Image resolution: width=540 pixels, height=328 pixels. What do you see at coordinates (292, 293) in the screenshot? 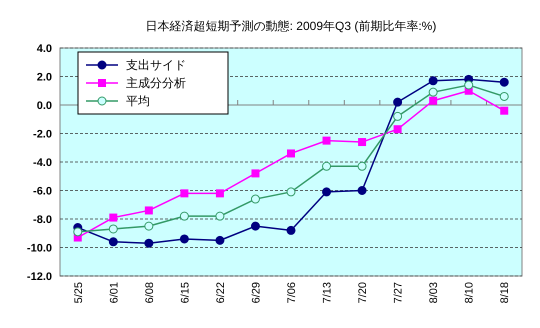
I see `x-tick-label: 7/06` at bounding box center [292, 293].